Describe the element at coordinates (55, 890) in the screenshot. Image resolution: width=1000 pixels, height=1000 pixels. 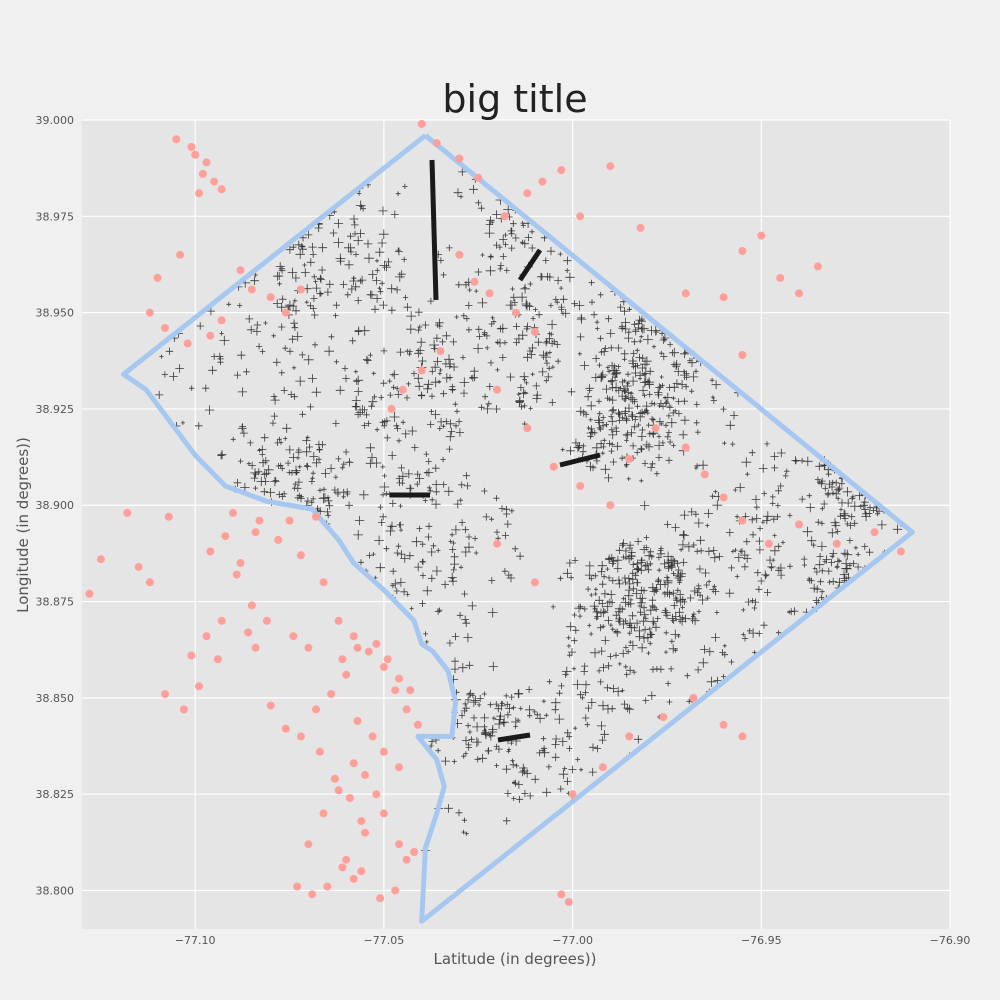
I see `y-tick-label: 38.800` at that location.